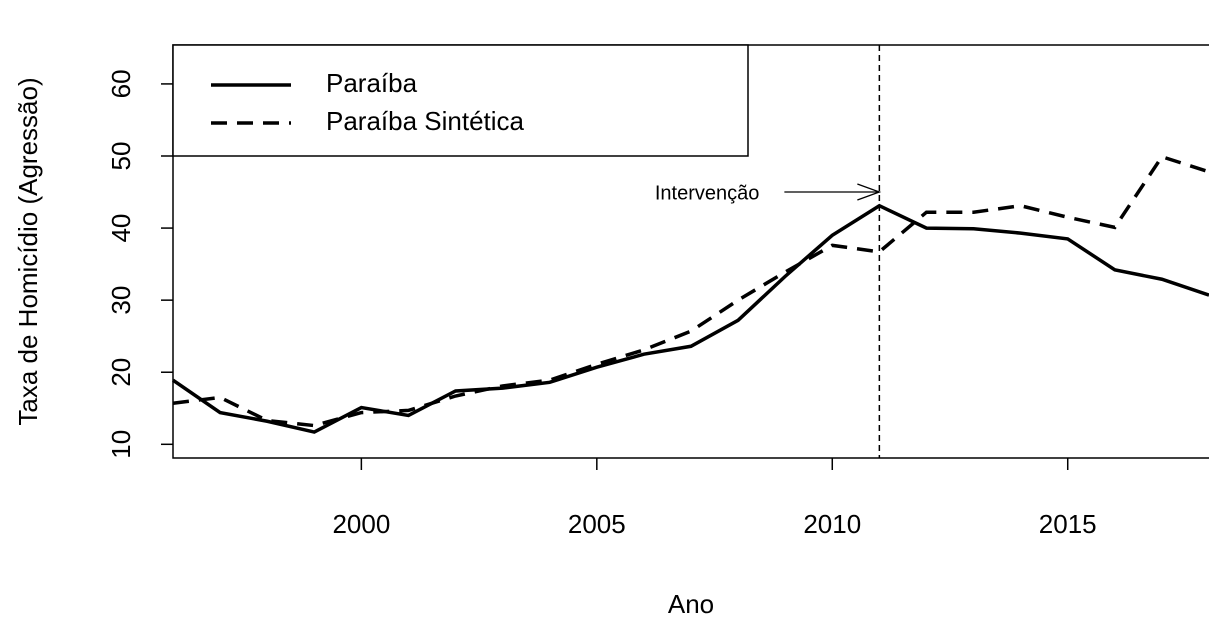 The image size is (1209, 623). Describe the element at coordinates (121, 228) in the screenshot. I see `y-tick-label: 40` at that location.